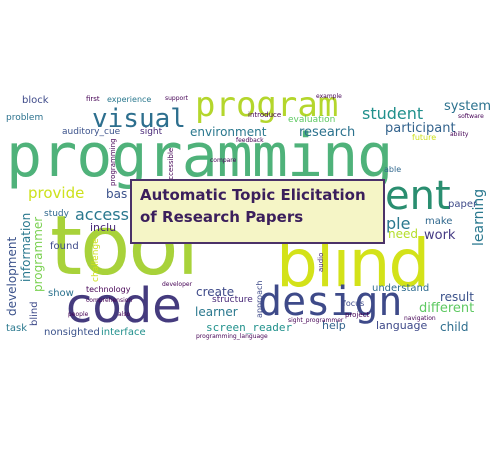 The width and height of the screenshot is (500, 462). I want to click on cloud-word: developer, so click(177, 285).